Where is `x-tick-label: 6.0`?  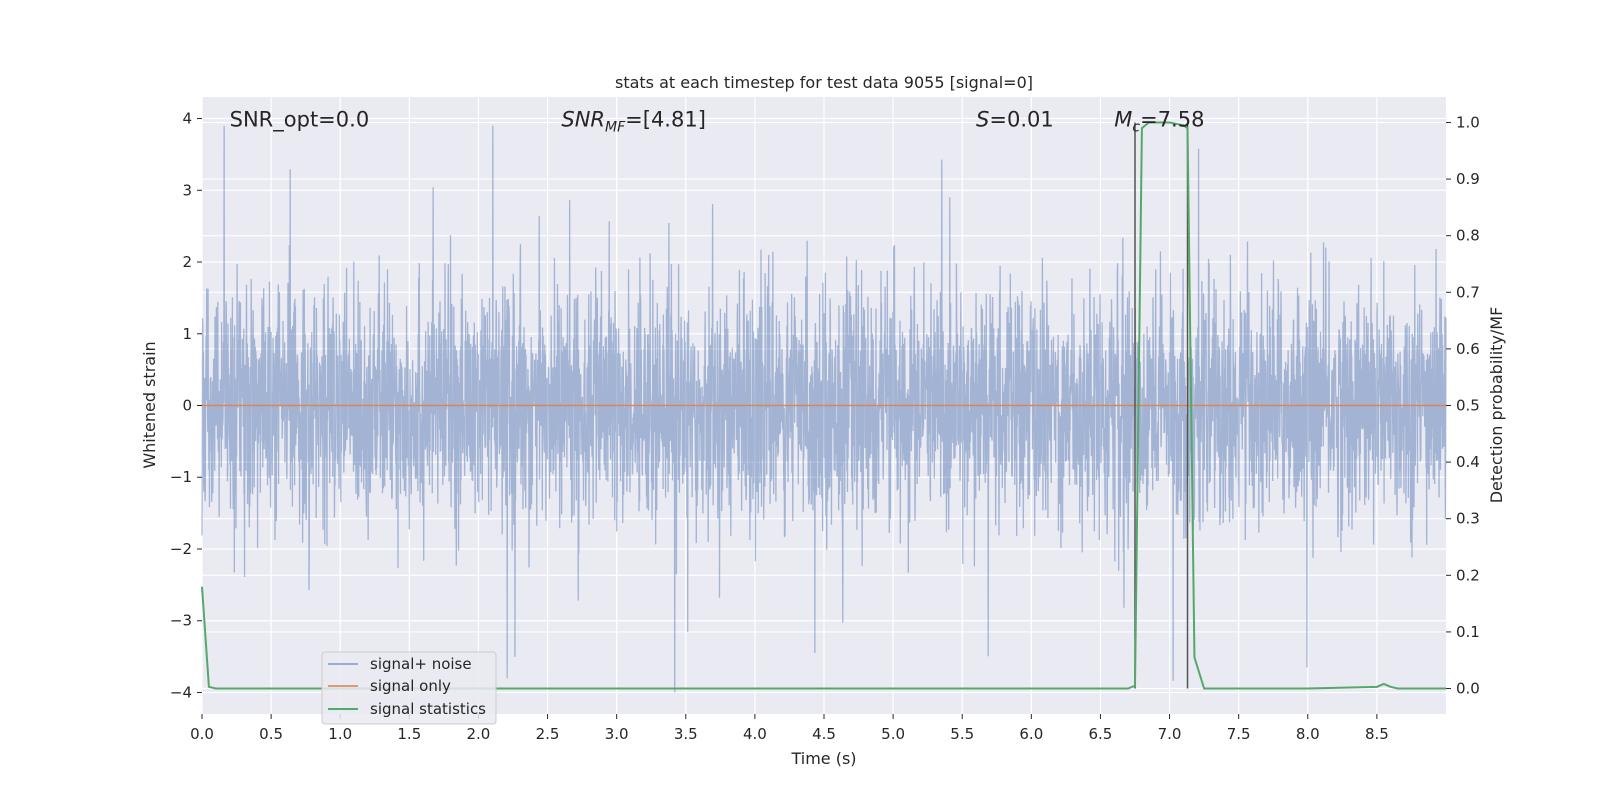
x-tick-label: 6.0 is located at coordinates (1031, 734).